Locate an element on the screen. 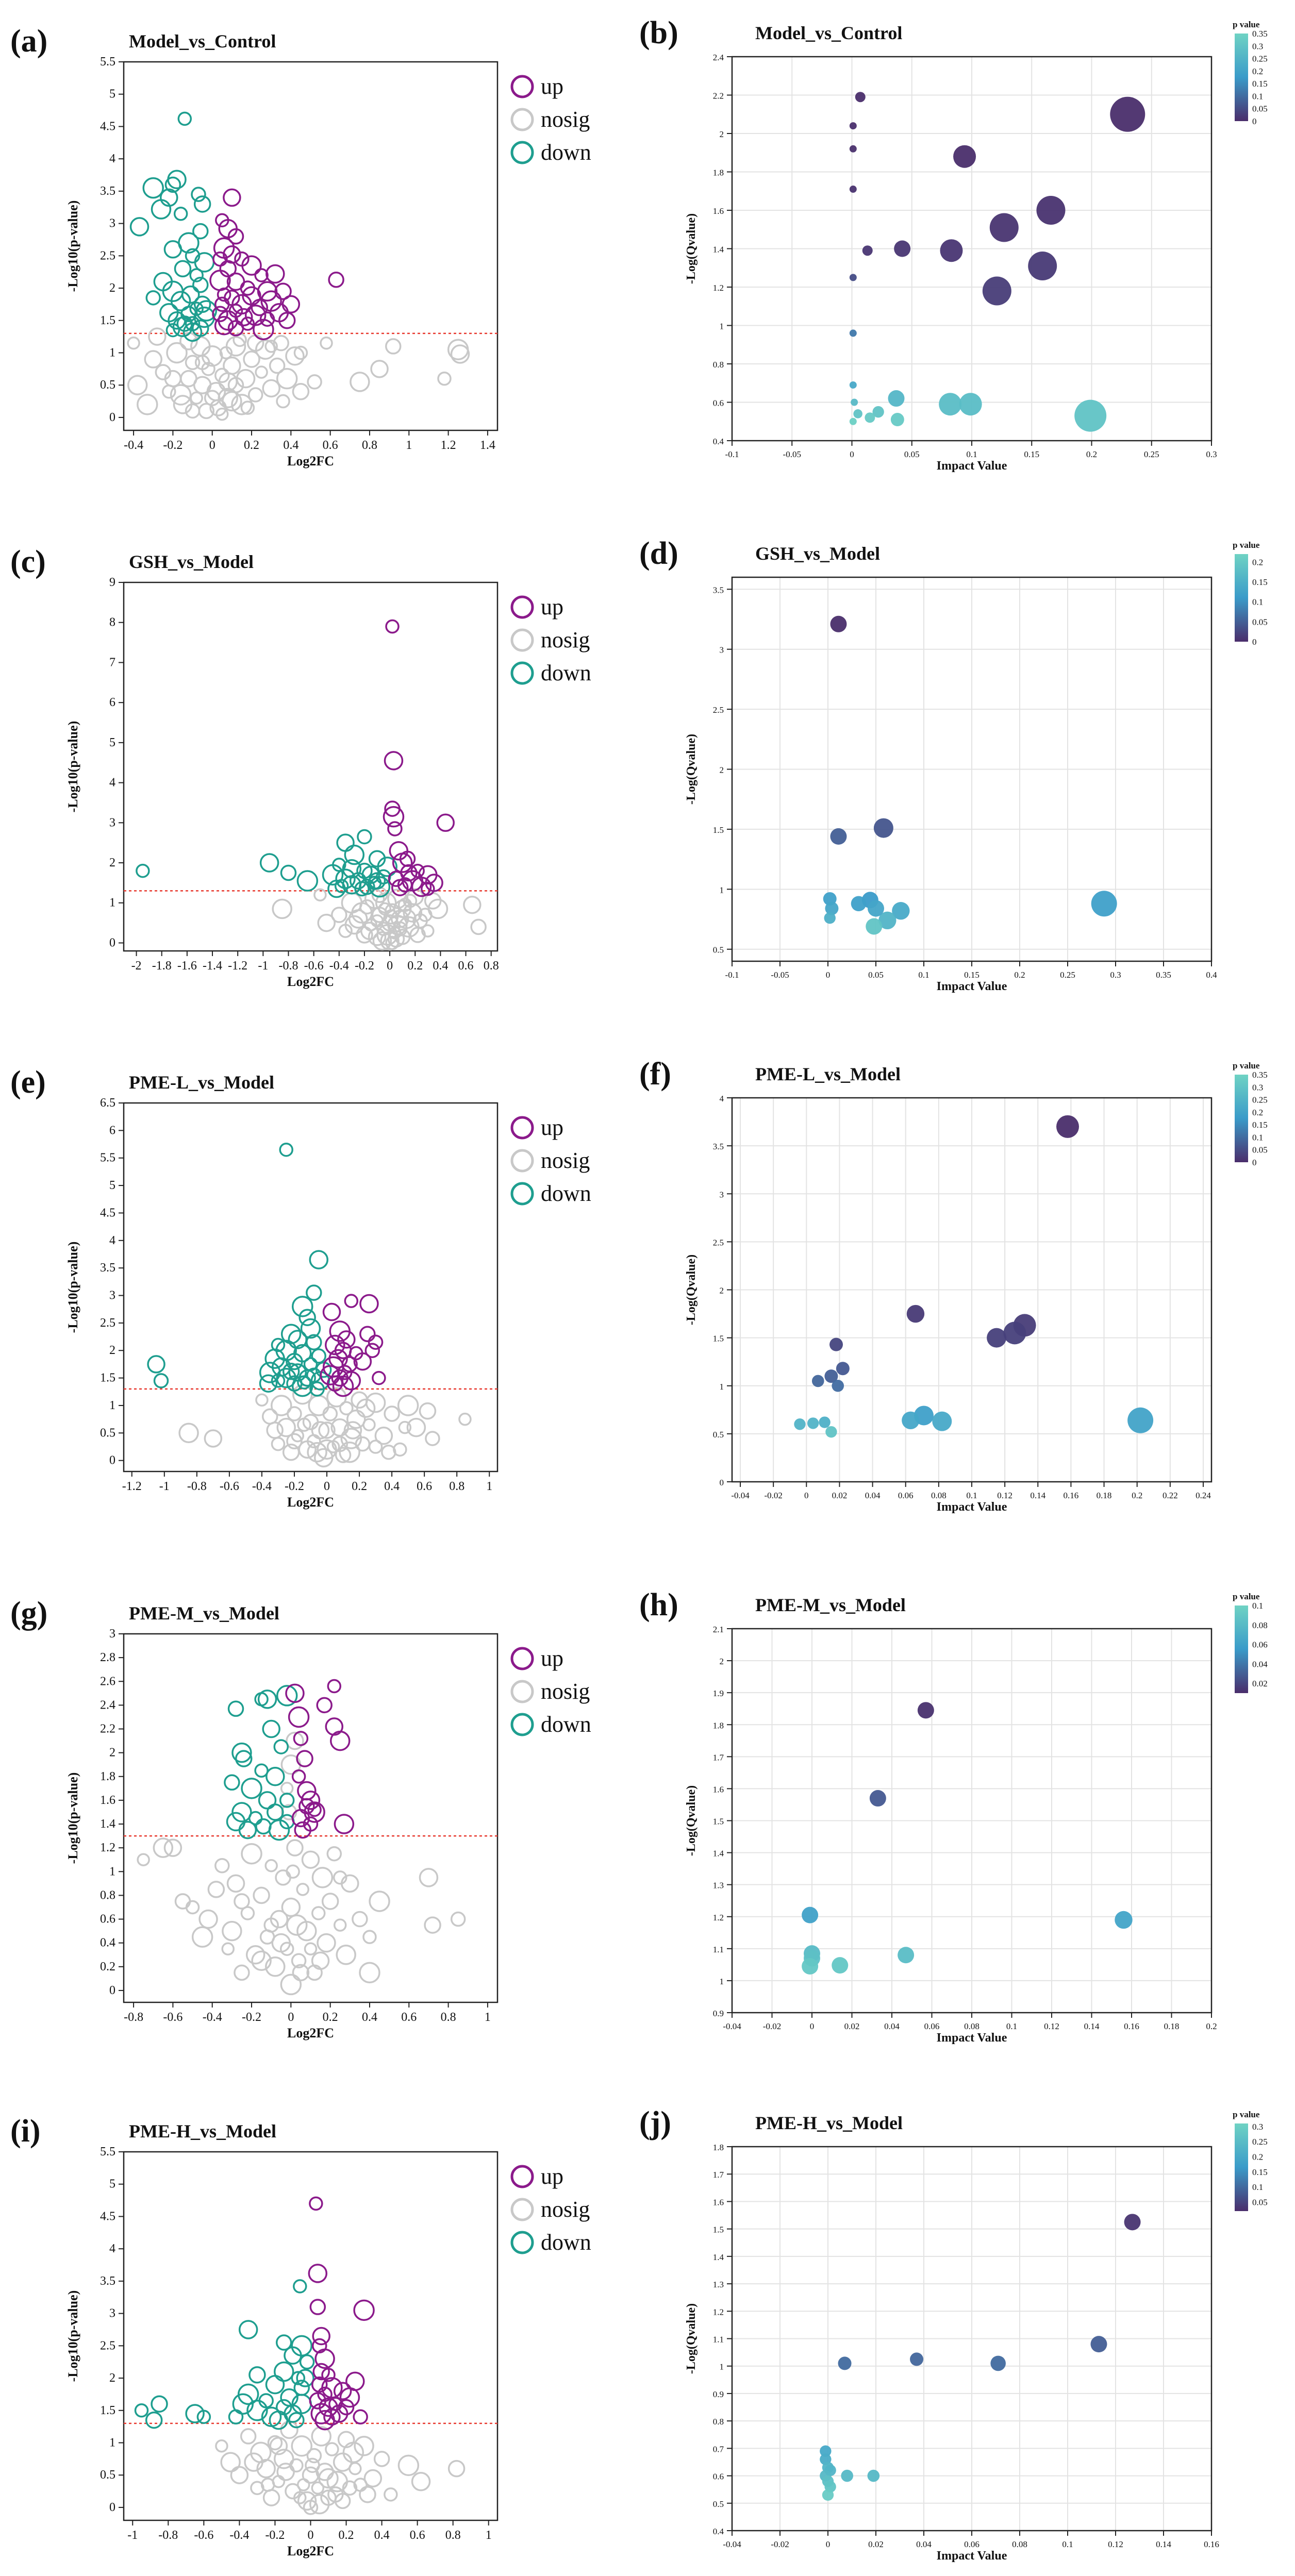  colorbar-tick-label: 0 is located at coordinates (1254, 1162).